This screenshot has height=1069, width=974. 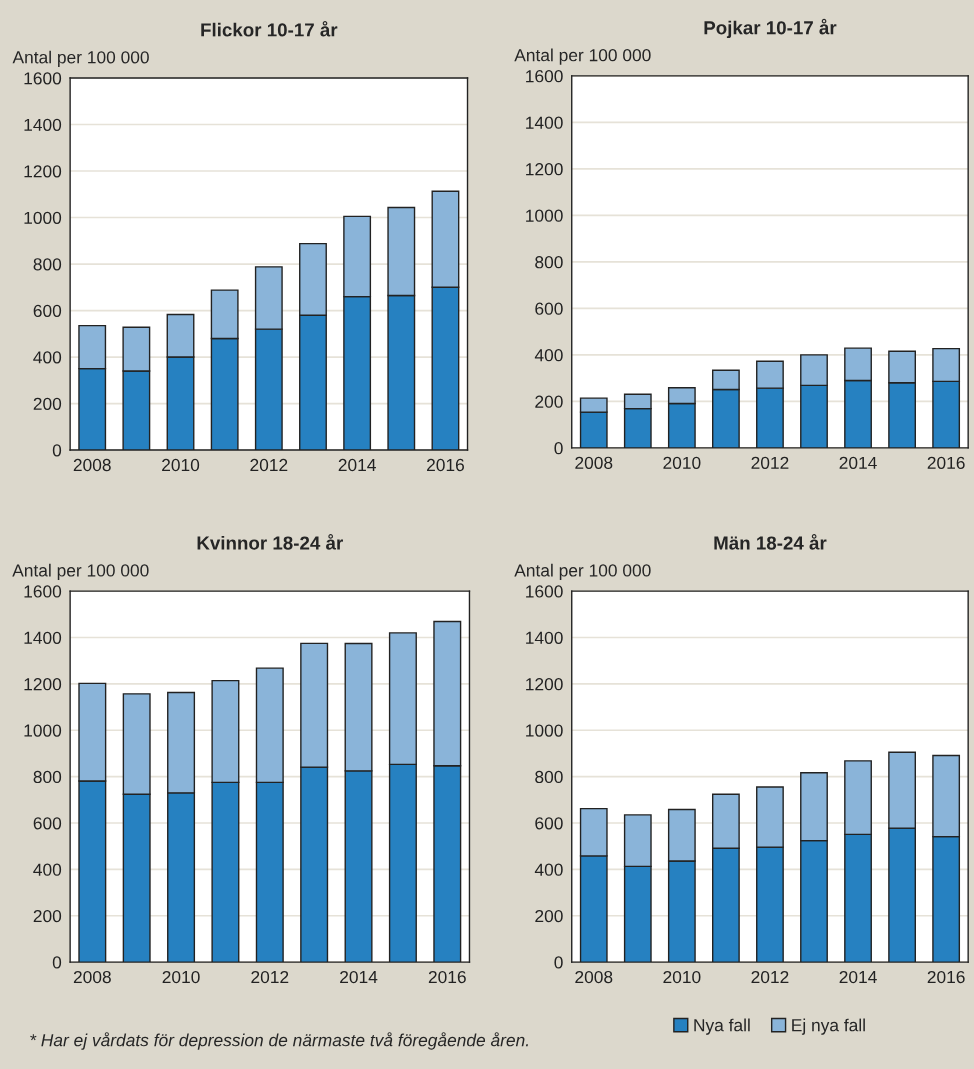 What do you see at coordinates (828, 1026) in the screenshot?
I see `legend-label: Ej nya fall` at bounding box center [828, 1026].